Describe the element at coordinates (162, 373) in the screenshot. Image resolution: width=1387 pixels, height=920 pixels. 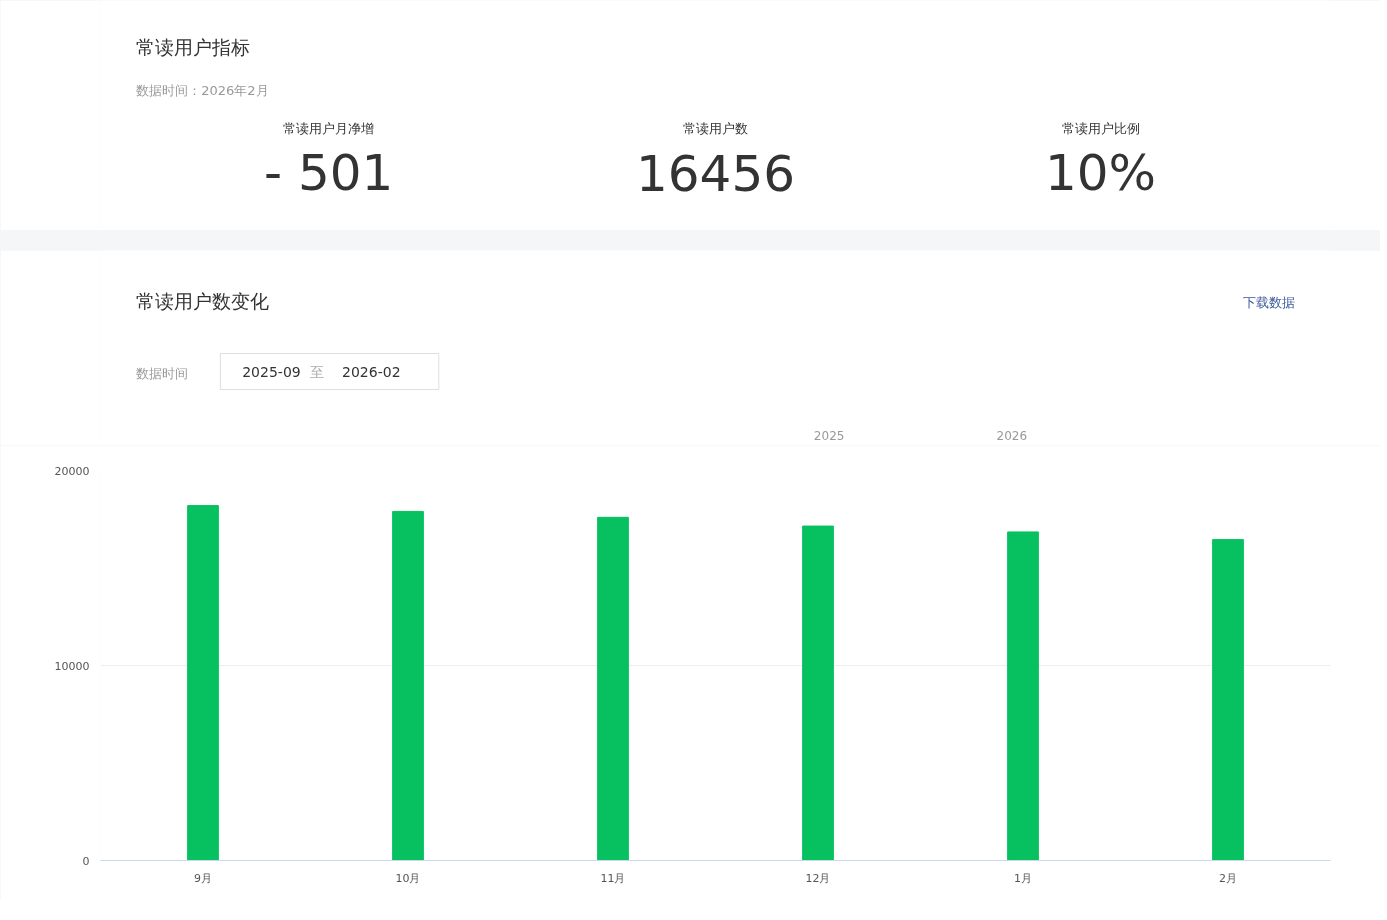
I see `text: 数据时间` at that location.